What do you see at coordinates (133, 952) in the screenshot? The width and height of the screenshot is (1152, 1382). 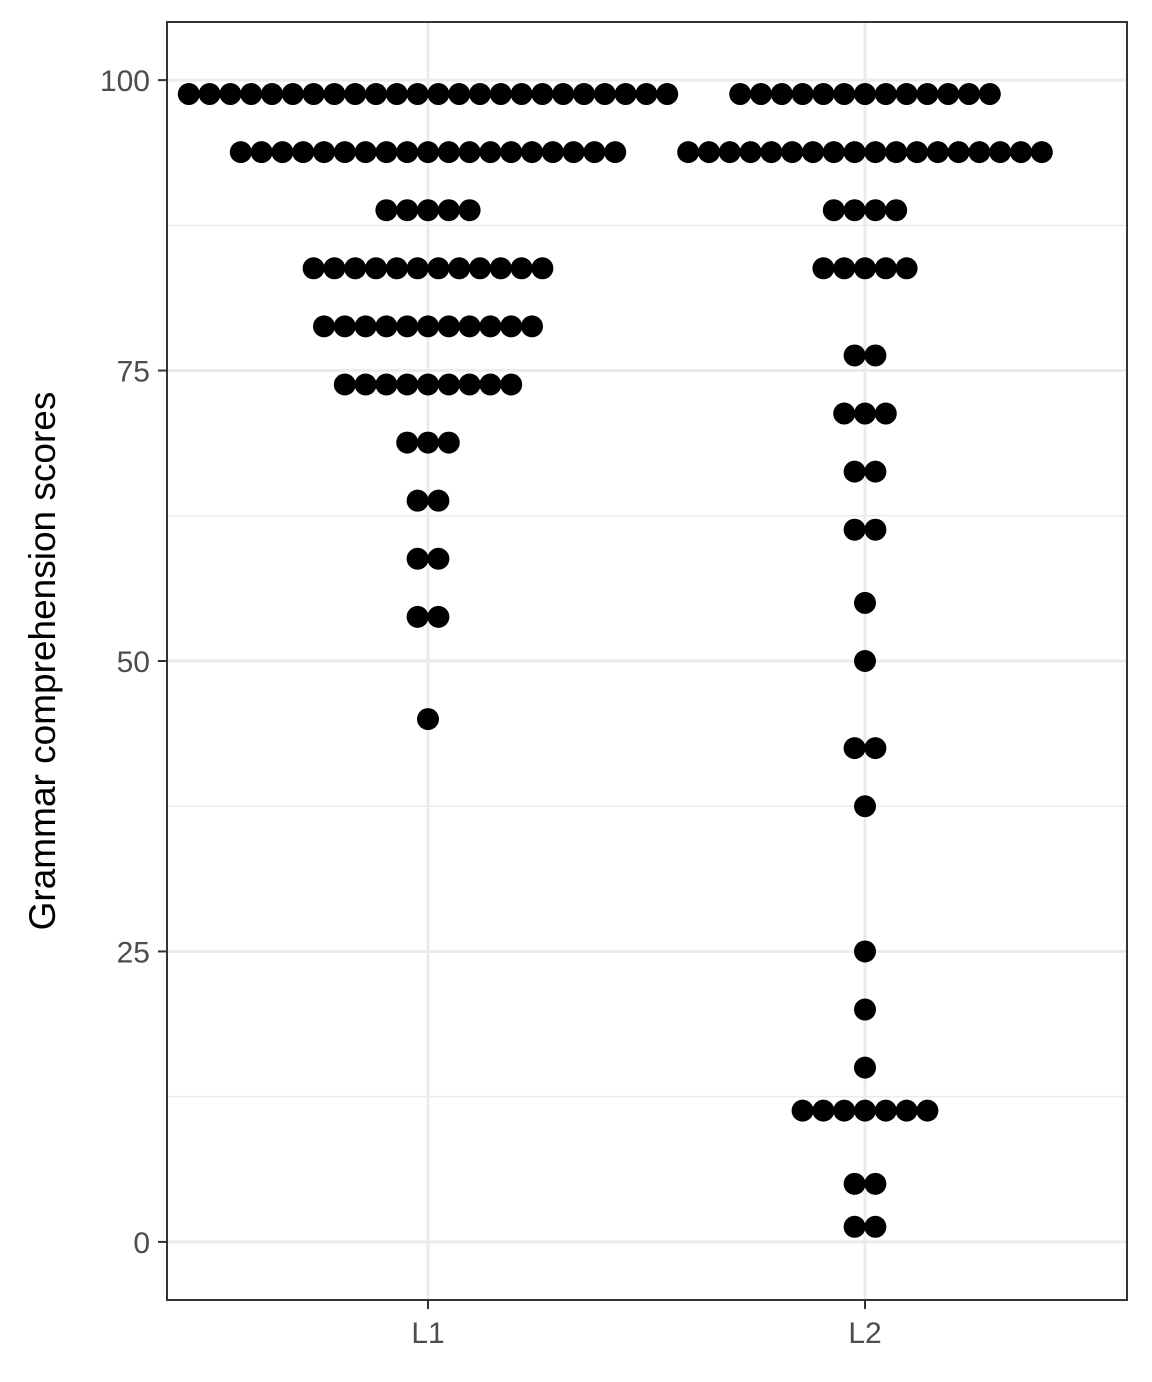 I see `y-tick-label: 25` at bounding box center [133, 952].